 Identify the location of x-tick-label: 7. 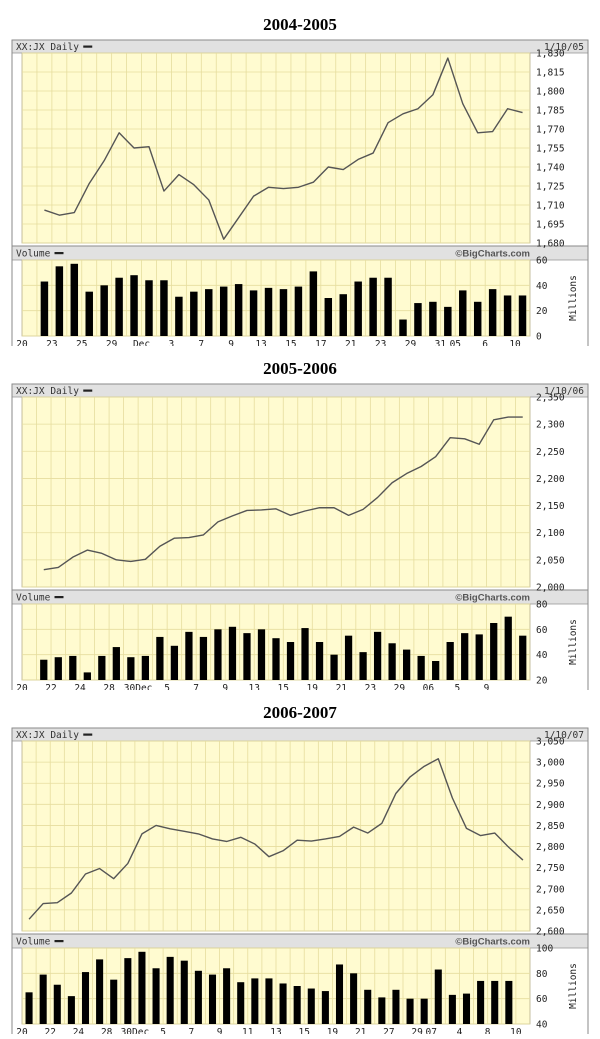
(196, 686).